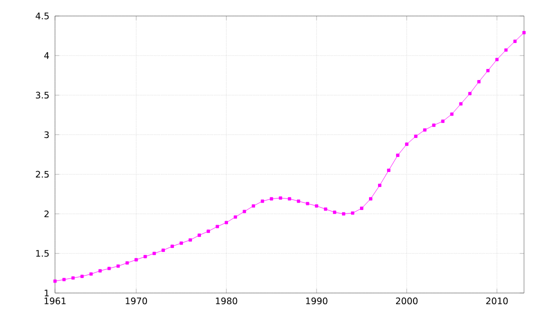 The height and width of the screenshot is (323, 550). Describe the element at coordinates (227, 301) in the screenshot. I see `x-tick-label: 1980` at that location.